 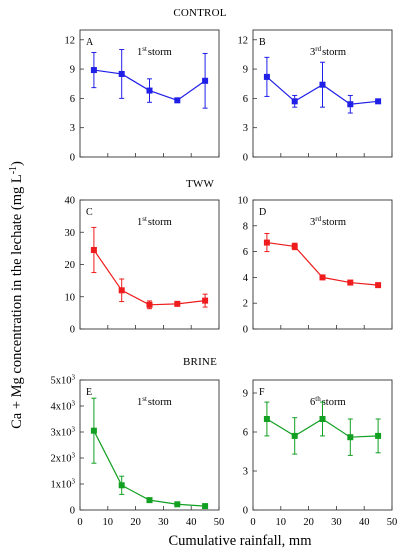 What do you see at coordinates (63, 458) in the screenshot?
I see `y-tick-label: 2x10³` at bounding box center [63, 458].